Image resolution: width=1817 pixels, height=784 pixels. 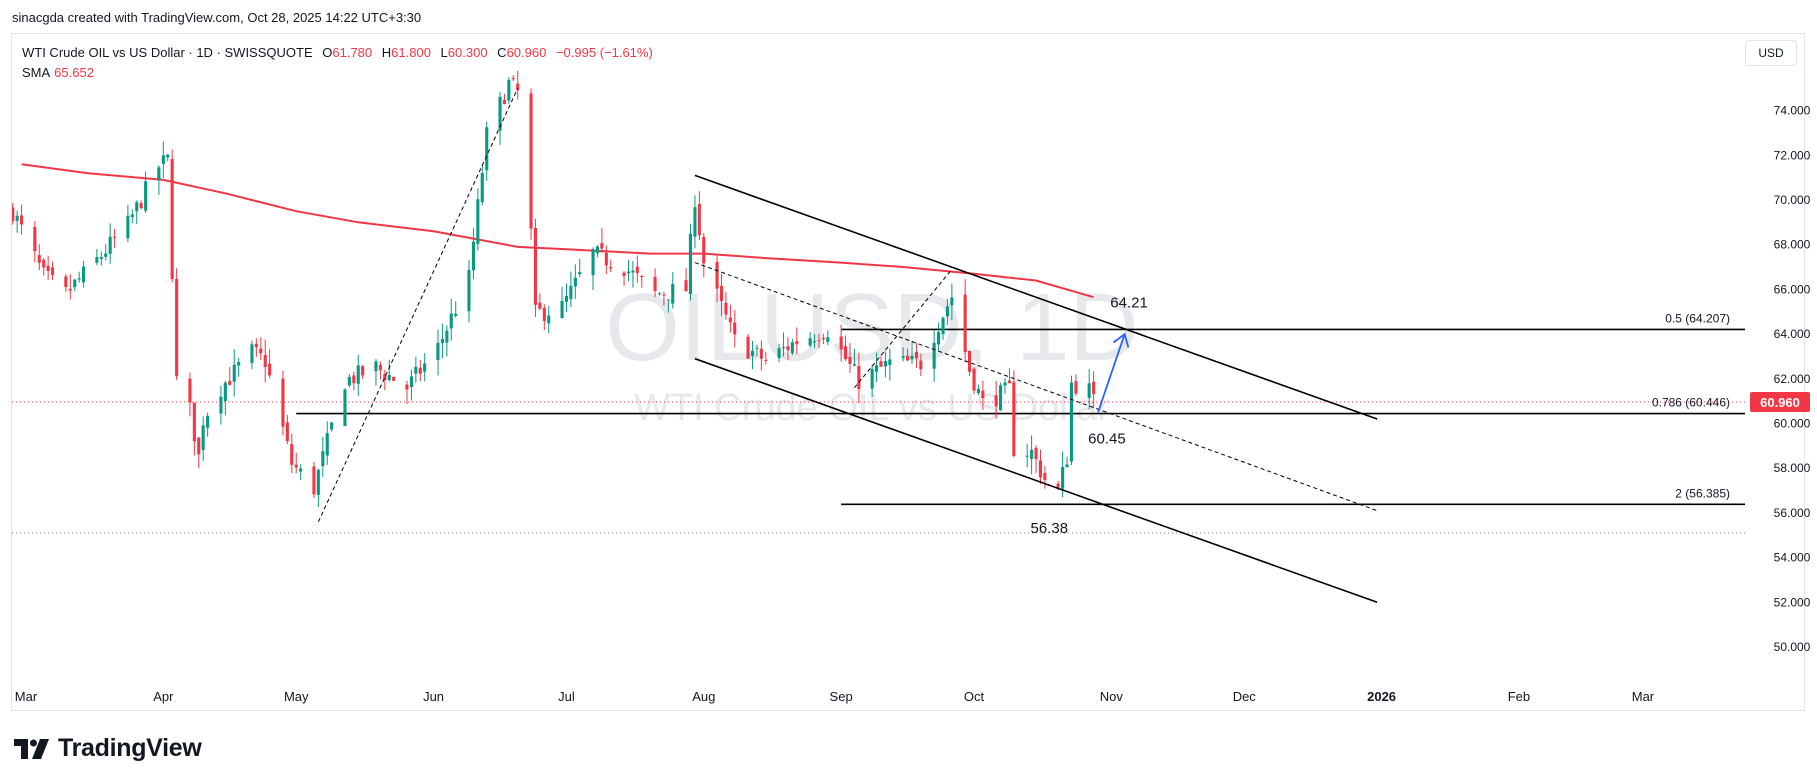 I want to click on legend-sma-value: 65.652, so click(x=74, y=72).